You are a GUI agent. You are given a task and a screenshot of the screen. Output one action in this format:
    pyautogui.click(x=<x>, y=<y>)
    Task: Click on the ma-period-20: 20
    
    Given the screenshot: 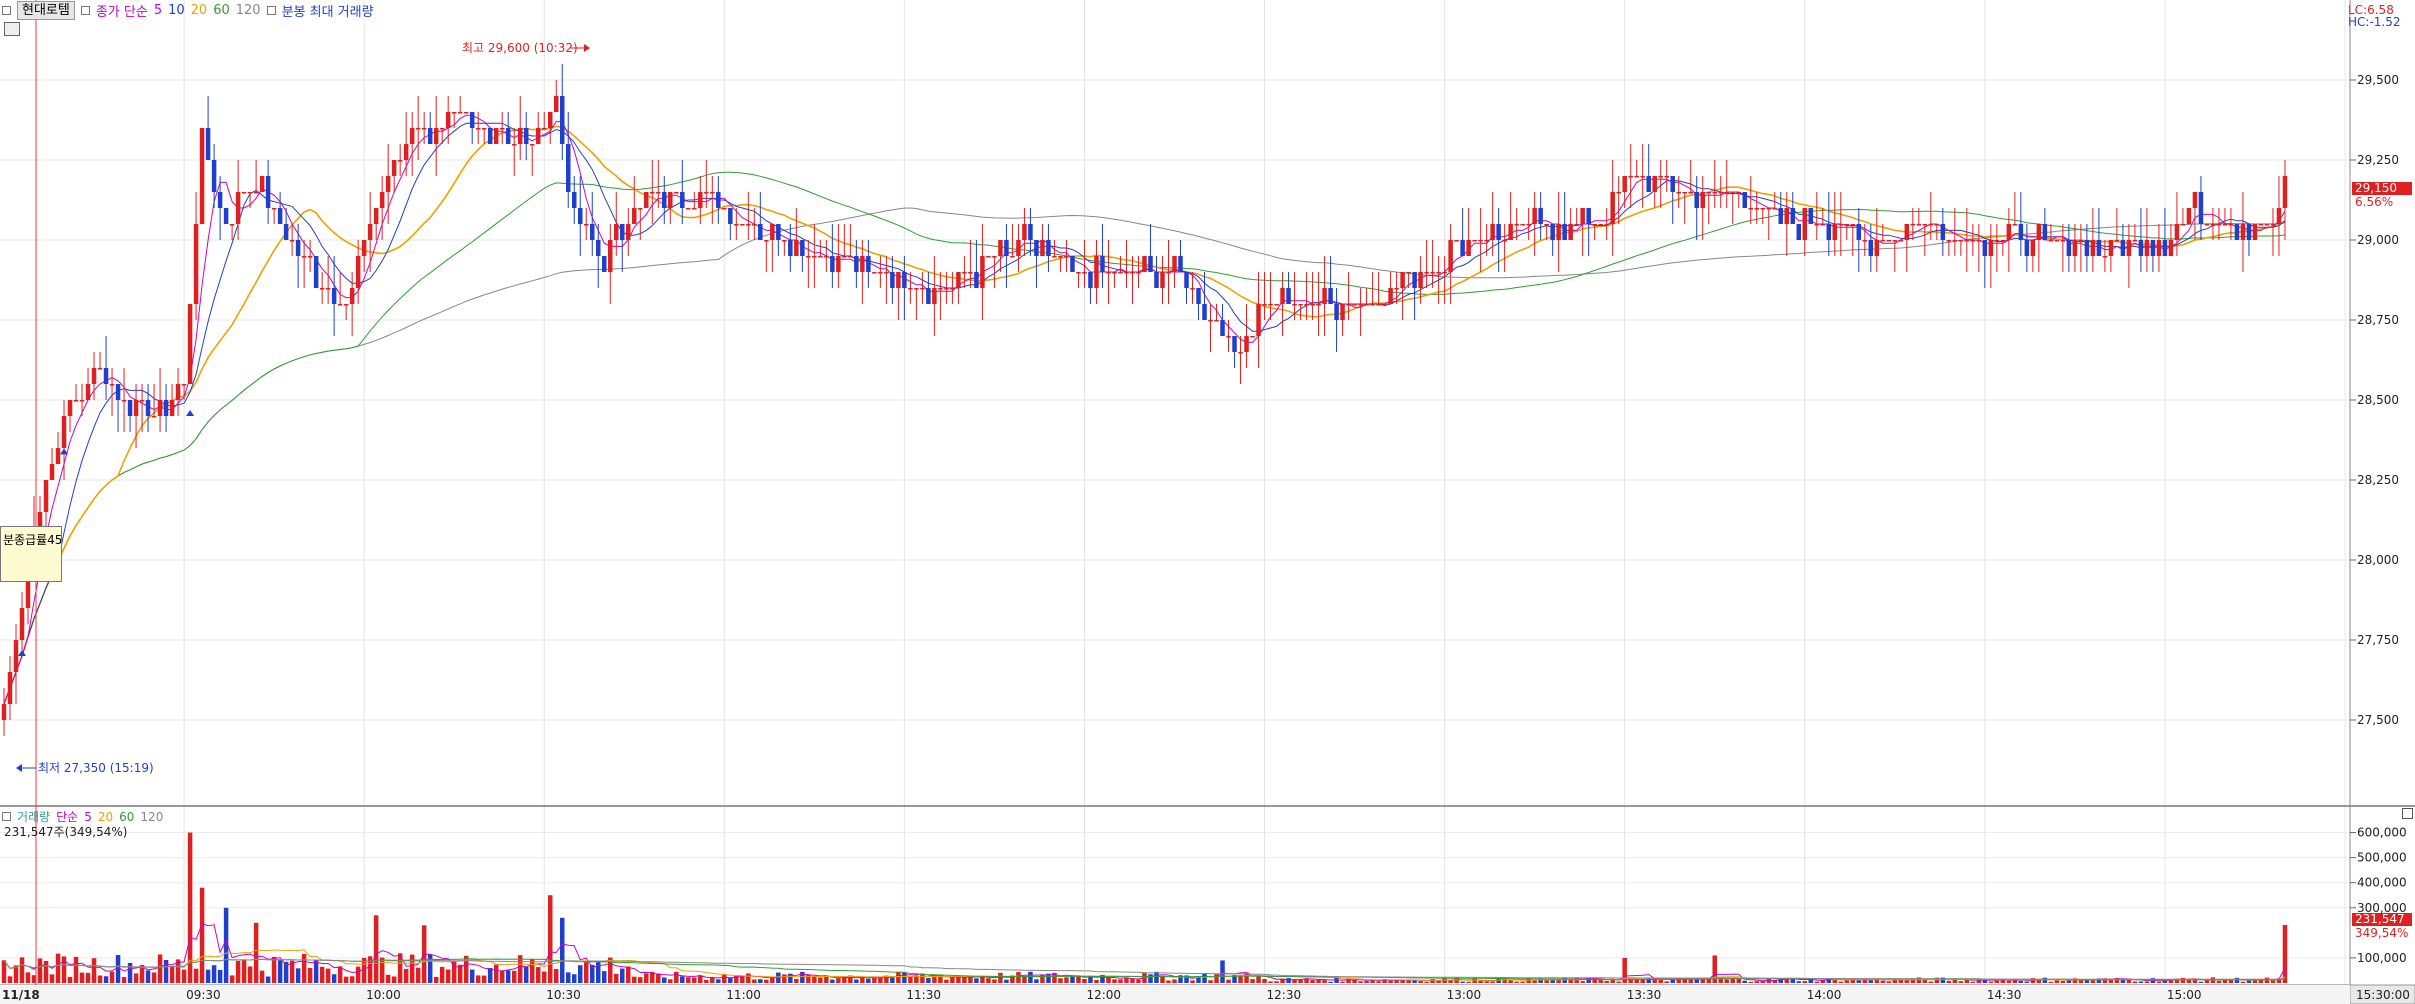 What is the action you would take?
    pyautogui.click(x=199, y=10)
    